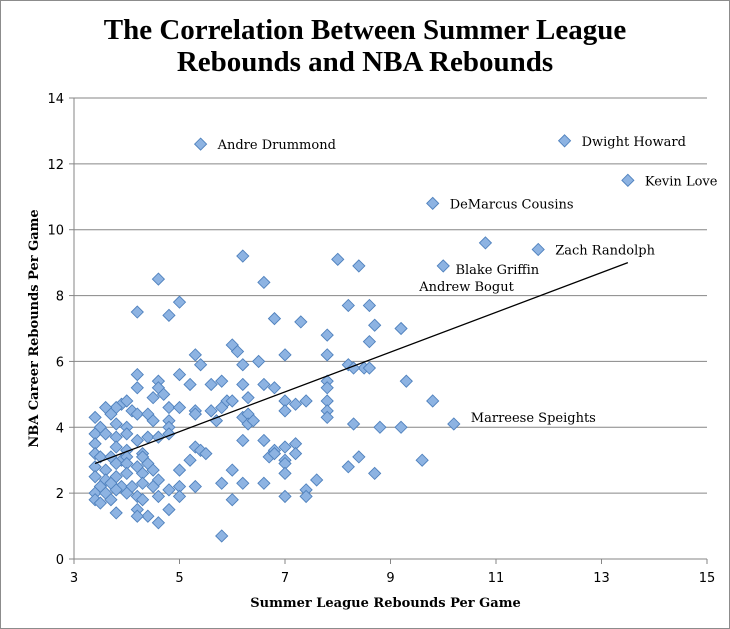 This screenshot has height=629, width=730. What do you see at coordinates (60, 428) in the screenshot?
I see `y-tick-label-4: 4` at bounding box center [60, 428].